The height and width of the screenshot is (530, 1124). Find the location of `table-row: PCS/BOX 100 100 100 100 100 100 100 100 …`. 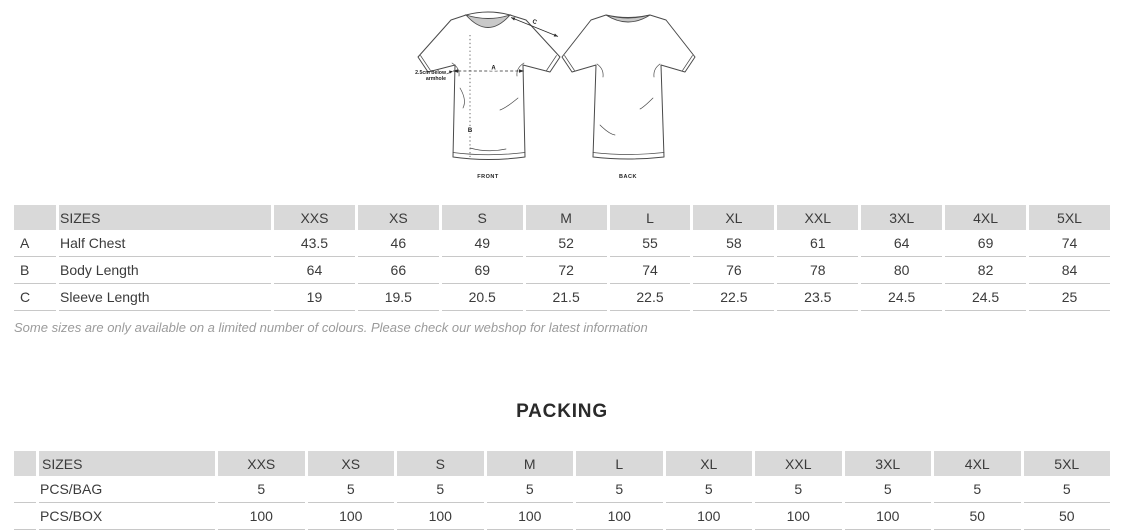

table-row: PCS/BOX 100 100 100 100 100 100 100 100 … is located at coordinates (562, 516).